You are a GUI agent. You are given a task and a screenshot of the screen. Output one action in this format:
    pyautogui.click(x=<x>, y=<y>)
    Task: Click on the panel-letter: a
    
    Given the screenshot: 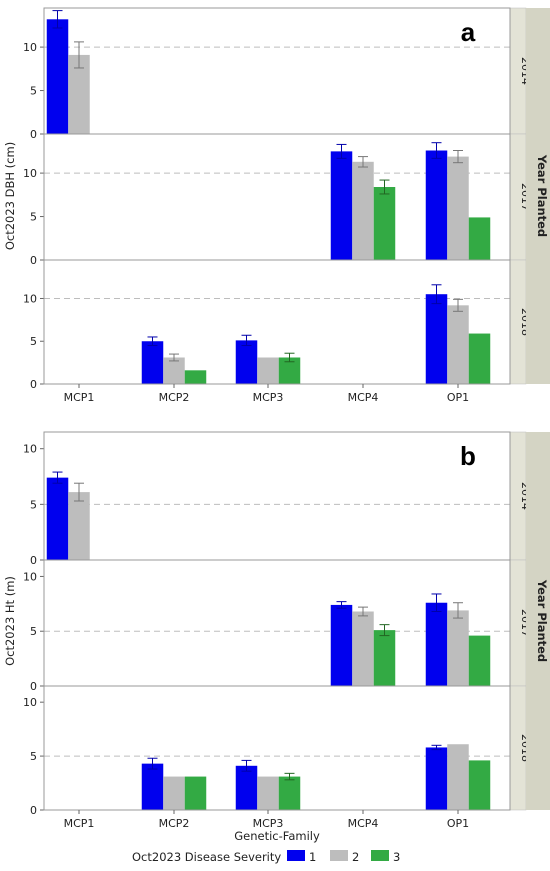 What is the action you would take?
    pyautogui.click(x=468, y=32)
    